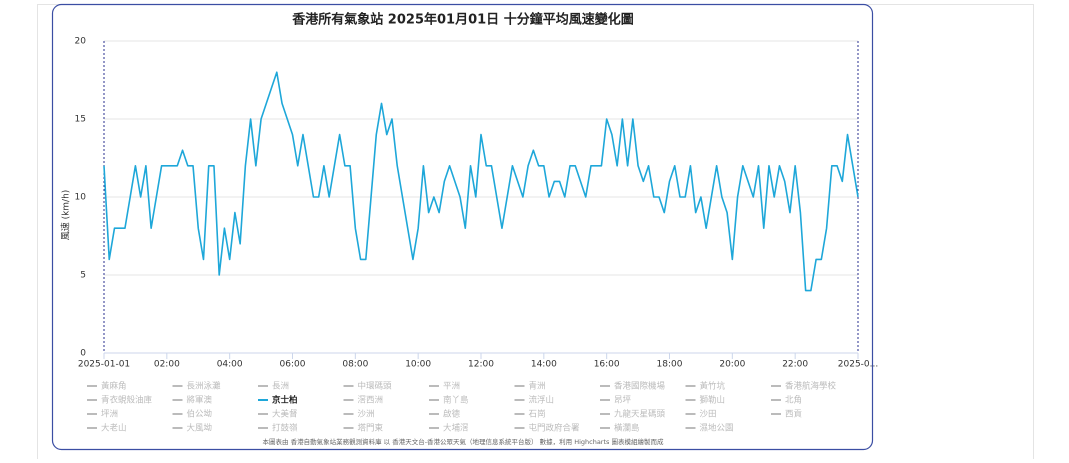 Image resolution: width=1069 pixels, height=463 pixels. I want to click on legend-item: 黃麻角, so click(114, 386).